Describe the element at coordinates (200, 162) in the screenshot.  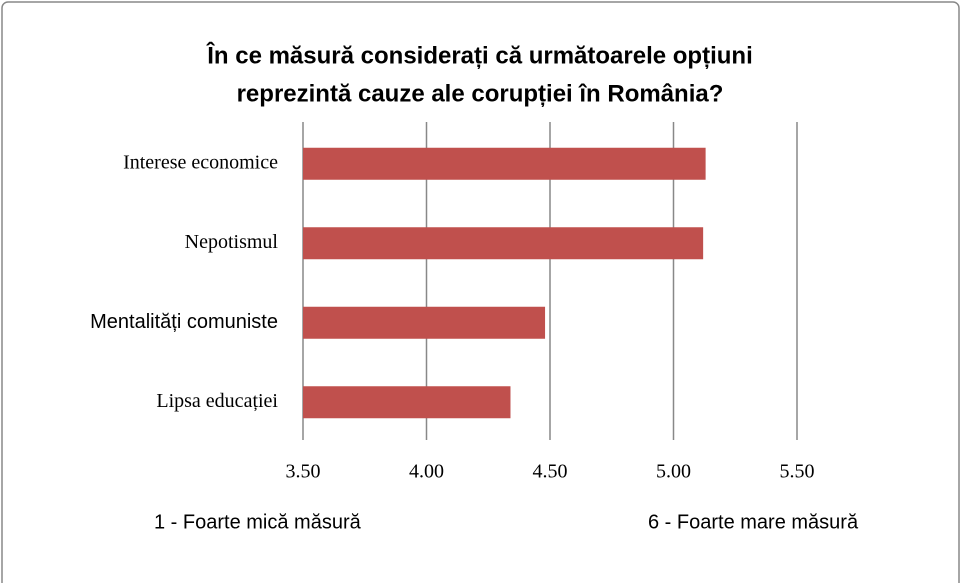
I see `y-tick-label: Interese economice` at that location.